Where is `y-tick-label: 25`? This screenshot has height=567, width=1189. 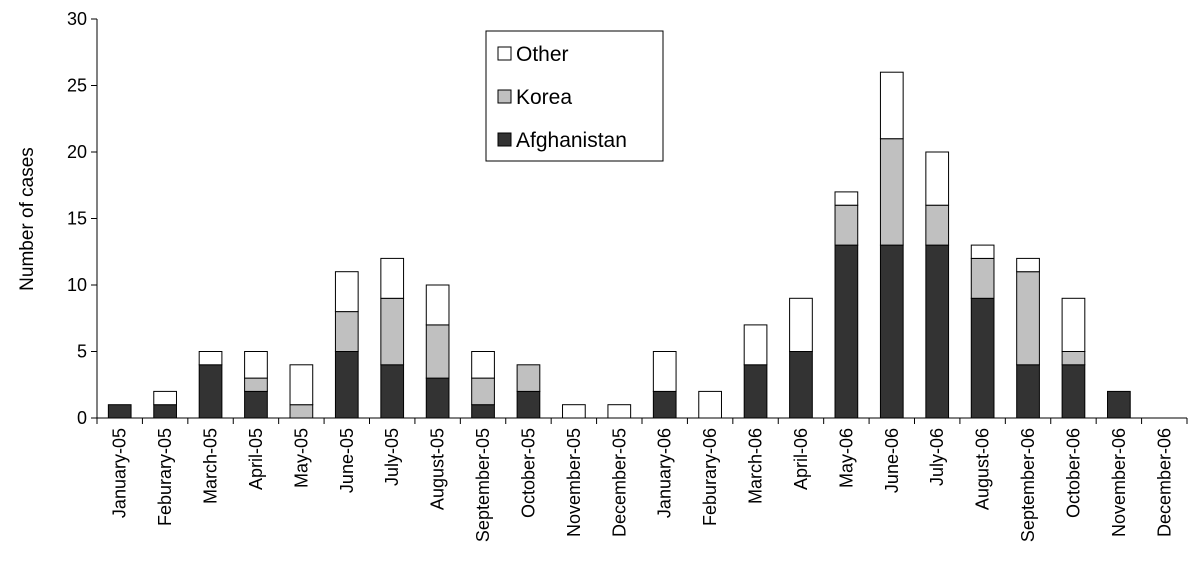
y-tick-label: 25 is located at coordinates (77, 86).